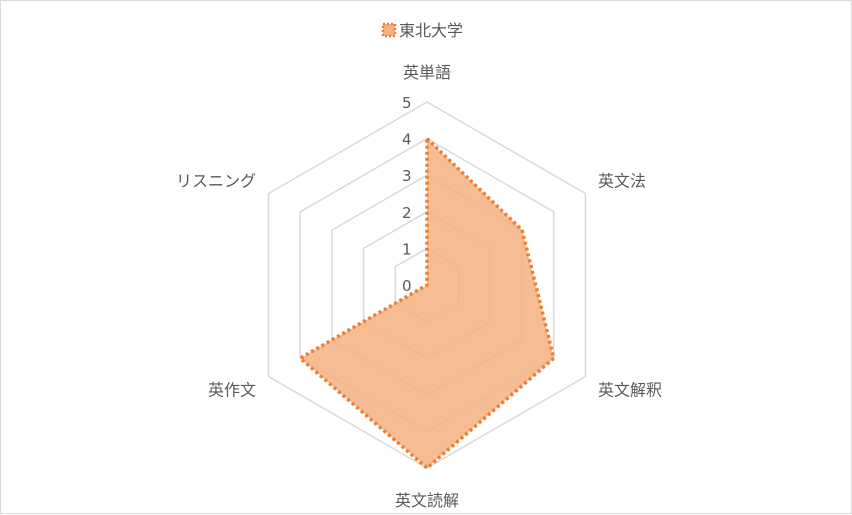 This screenshot has height=515, width=852. Describe the element at coordinates (622, 181) in the screenshot. I see `axis-label-1: 英文法` at that location.